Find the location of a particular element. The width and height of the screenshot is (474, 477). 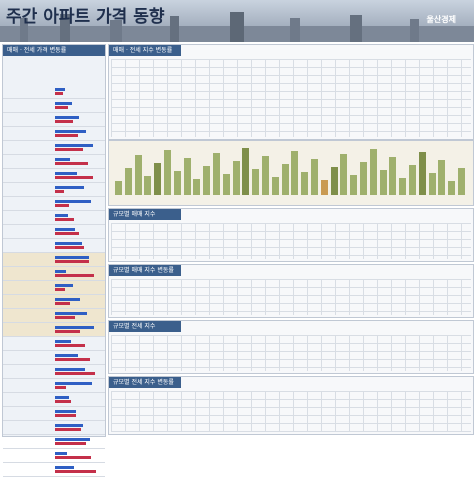

left-section-title: 매매 · 전세 가격 변동률 is located at coordinates (54, 50).